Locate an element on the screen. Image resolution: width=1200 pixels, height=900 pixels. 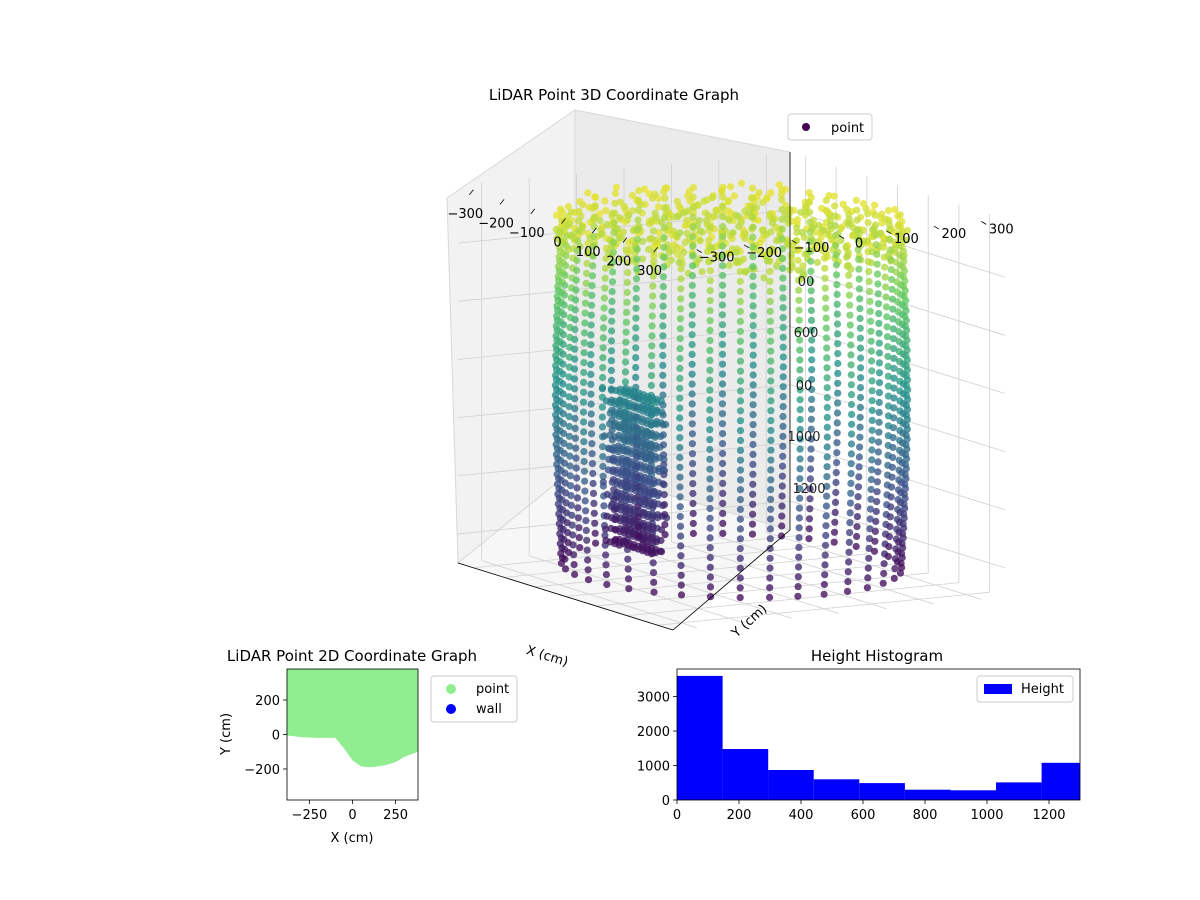
chart-2d-x-tick-label: 250 is located at coordinates (395, 815).